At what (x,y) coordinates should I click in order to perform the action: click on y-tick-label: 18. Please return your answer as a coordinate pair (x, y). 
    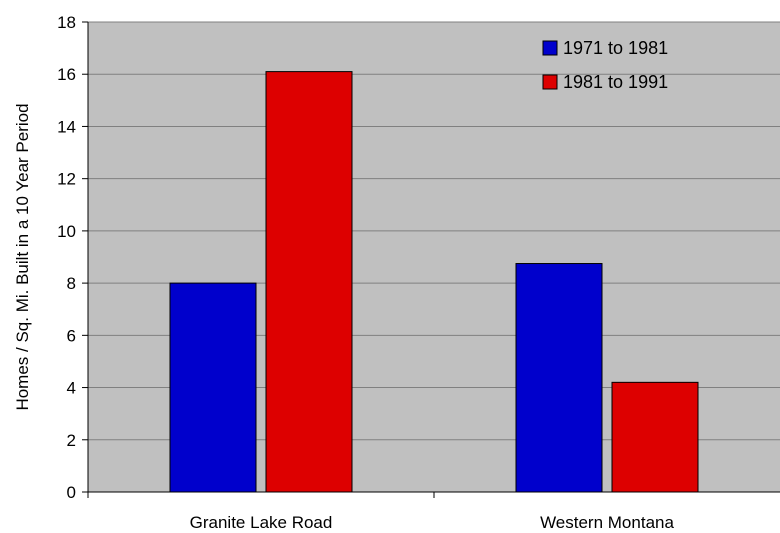
    Looking at the image, I should click on (66, 22).